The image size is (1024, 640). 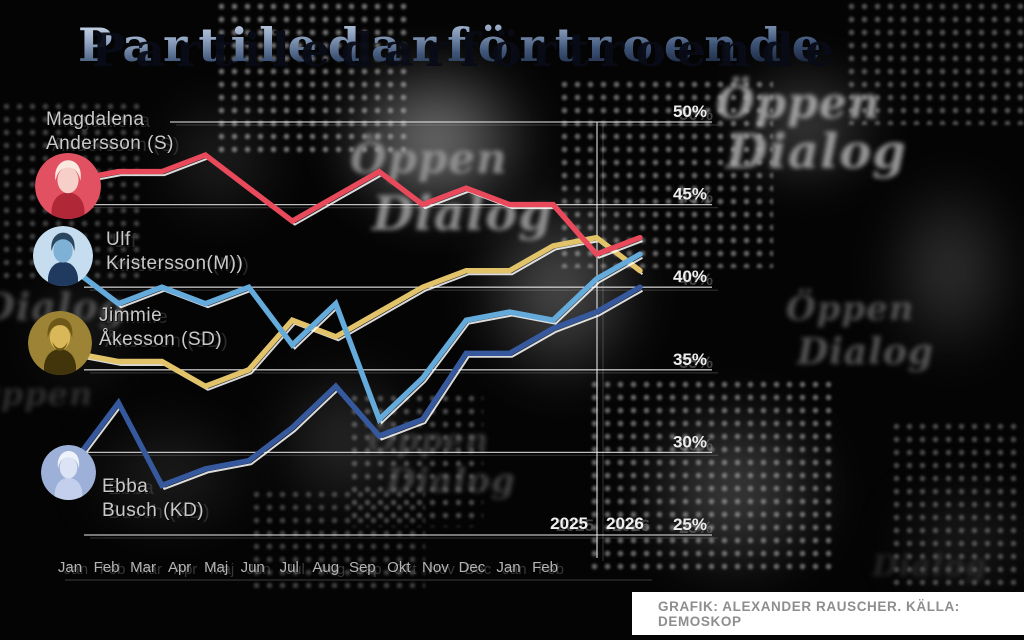 What do you see at coordinates (696, 444) in the screenshot?
I see `y-tick-label-ghost: 30%` at bounding box center [696, 444].